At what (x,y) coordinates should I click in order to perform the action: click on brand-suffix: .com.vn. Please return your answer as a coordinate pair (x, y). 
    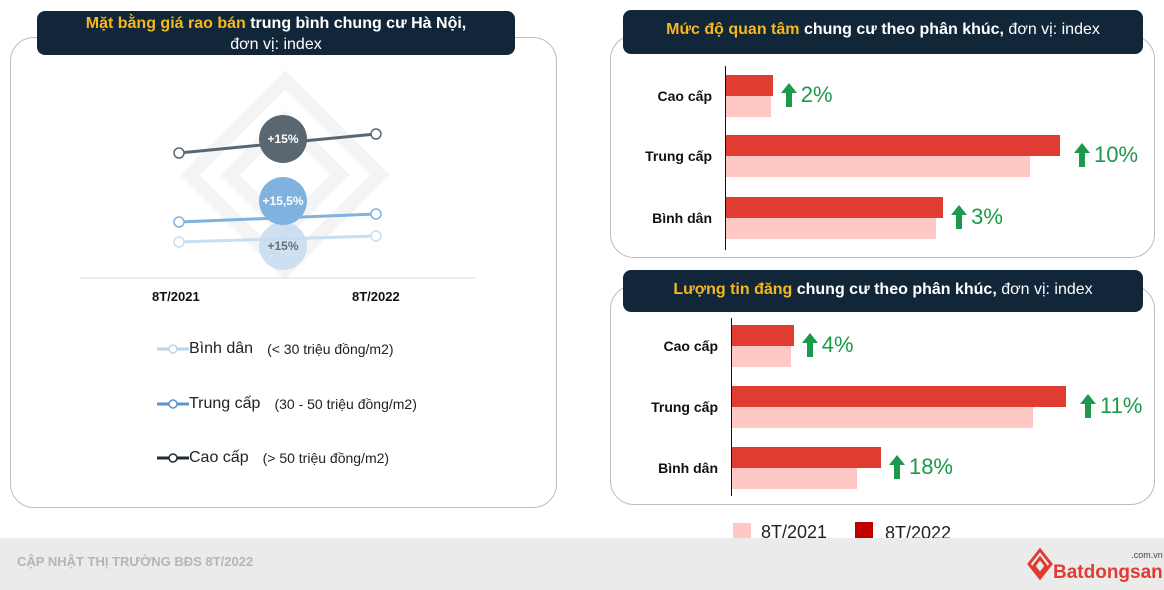
    Looking at the image, I should click on (1147, 555).